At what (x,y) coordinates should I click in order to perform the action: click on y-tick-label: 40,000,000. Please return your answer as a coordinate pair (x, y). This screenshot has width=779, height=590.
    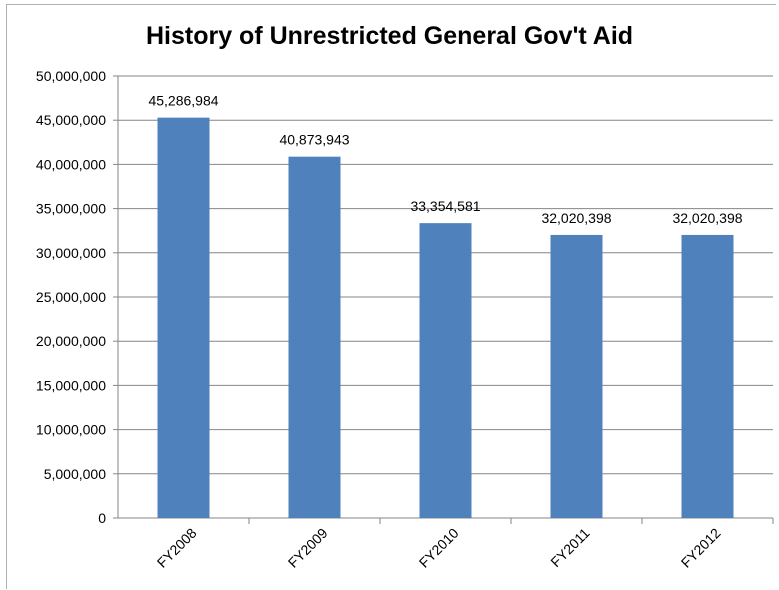
    Looking at the image, I should click on (71, 164).